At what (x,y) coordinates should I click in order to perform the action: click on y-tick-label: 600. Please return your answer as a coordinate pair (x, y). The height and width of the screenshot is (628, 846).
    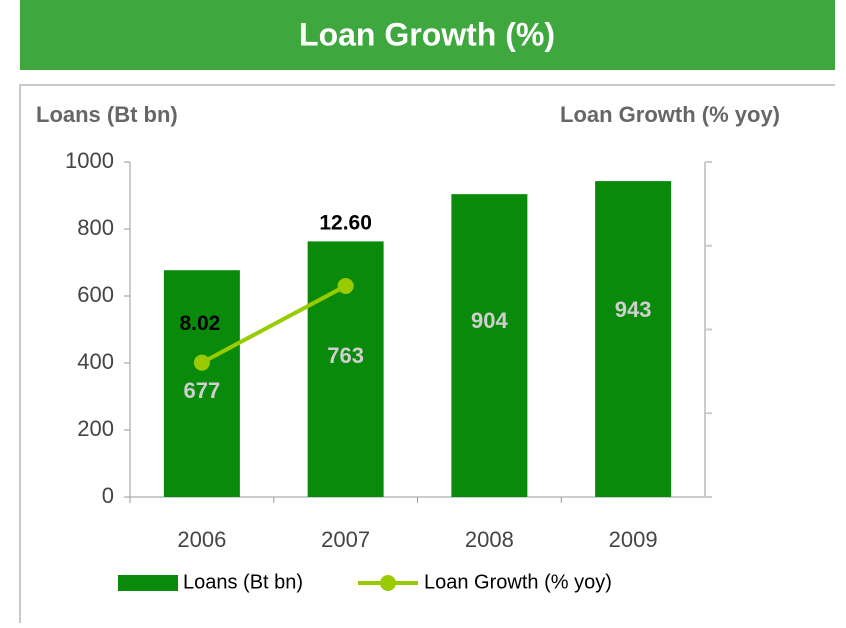
    Looking at the image, I should click on (95, 294).